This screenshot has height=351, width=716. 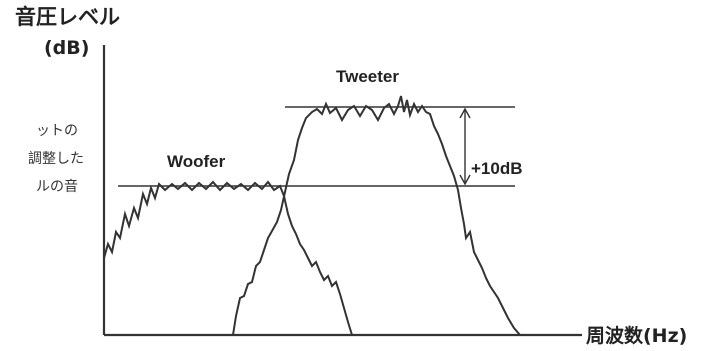 I want to click on side-note-line: ットの, so click(x=57, y=131).